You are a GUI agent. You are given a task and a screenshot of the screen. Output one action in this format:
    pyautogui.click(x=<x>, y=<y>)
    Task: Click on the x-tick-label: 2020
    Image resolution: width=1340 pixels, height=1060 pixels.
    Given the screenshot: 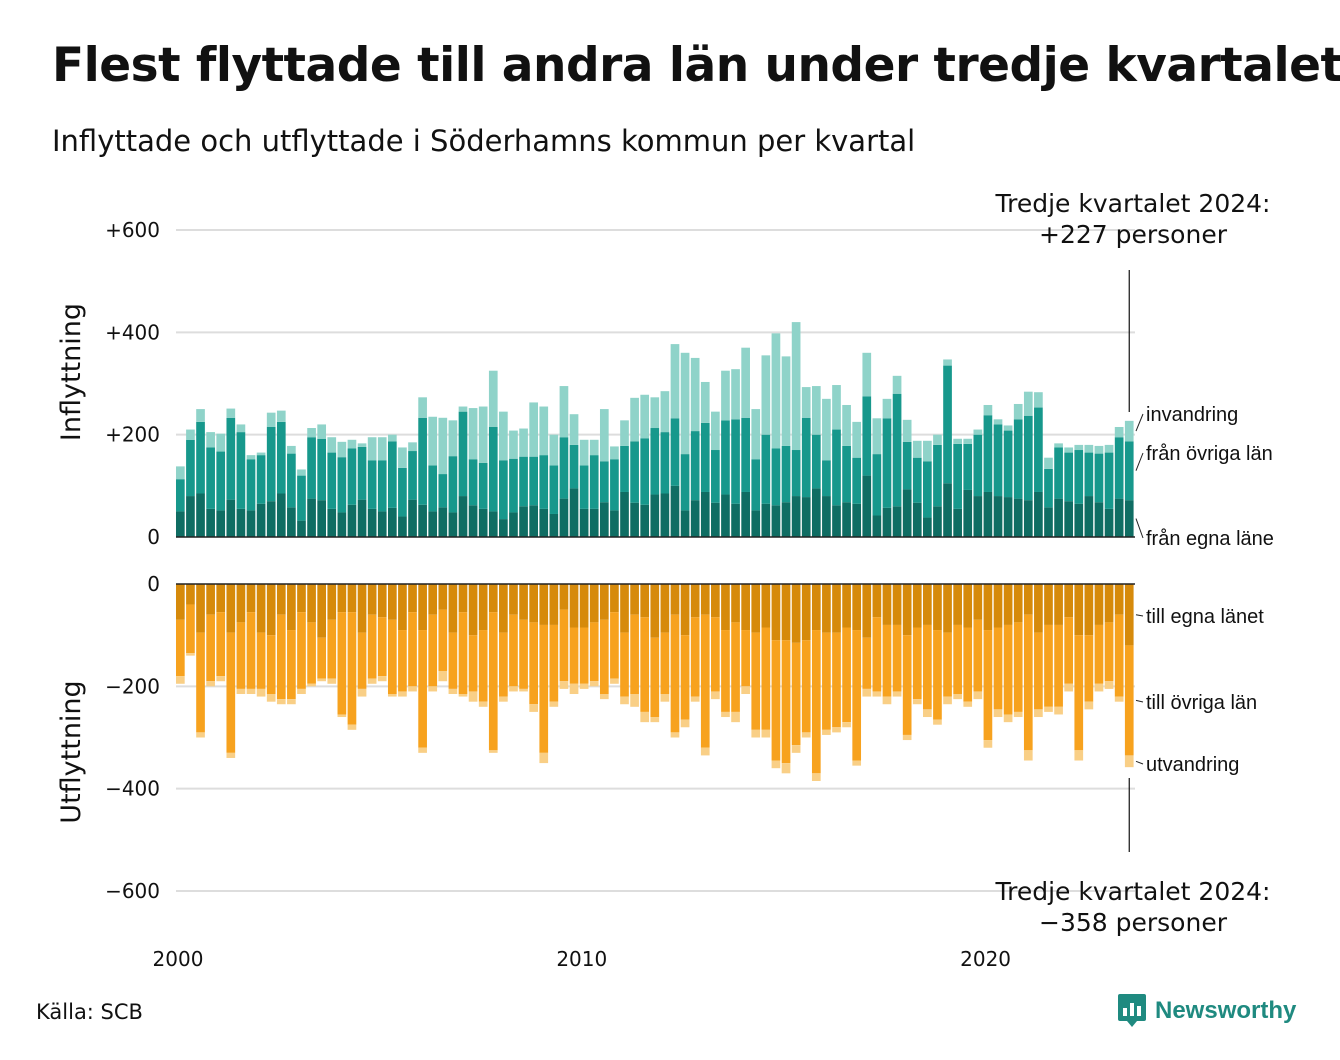 What is the action you would take?
    pyautogui.click(x=985, y=959)
    